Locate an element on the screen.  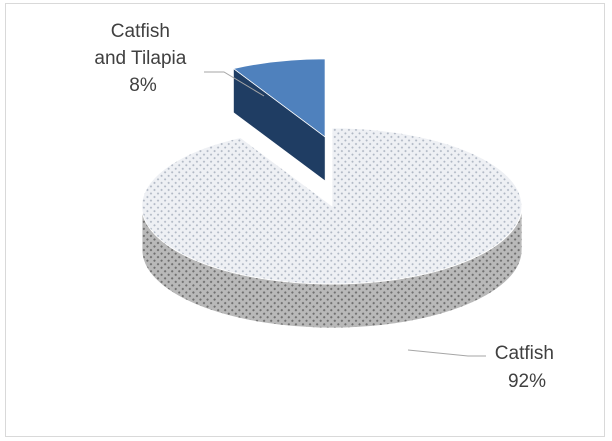
label-catfish-and-tilapia: Catfish and Tilapia 8% is located at coordinates (142, 58).